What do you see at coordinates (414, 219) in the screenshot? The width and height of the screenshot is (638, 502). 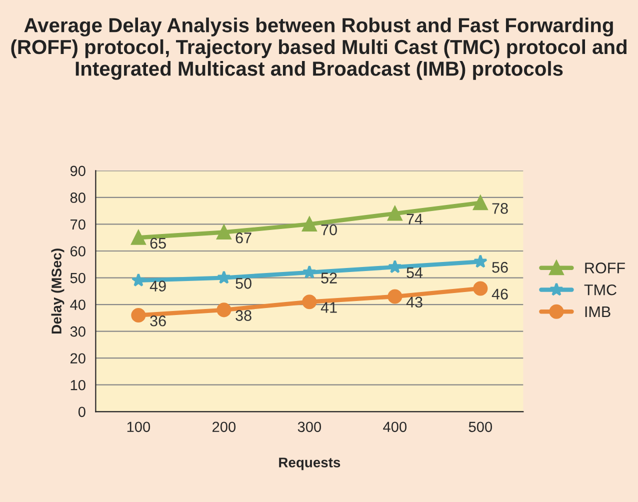 I see `data-label: 74` at bounding box center [414, 219].